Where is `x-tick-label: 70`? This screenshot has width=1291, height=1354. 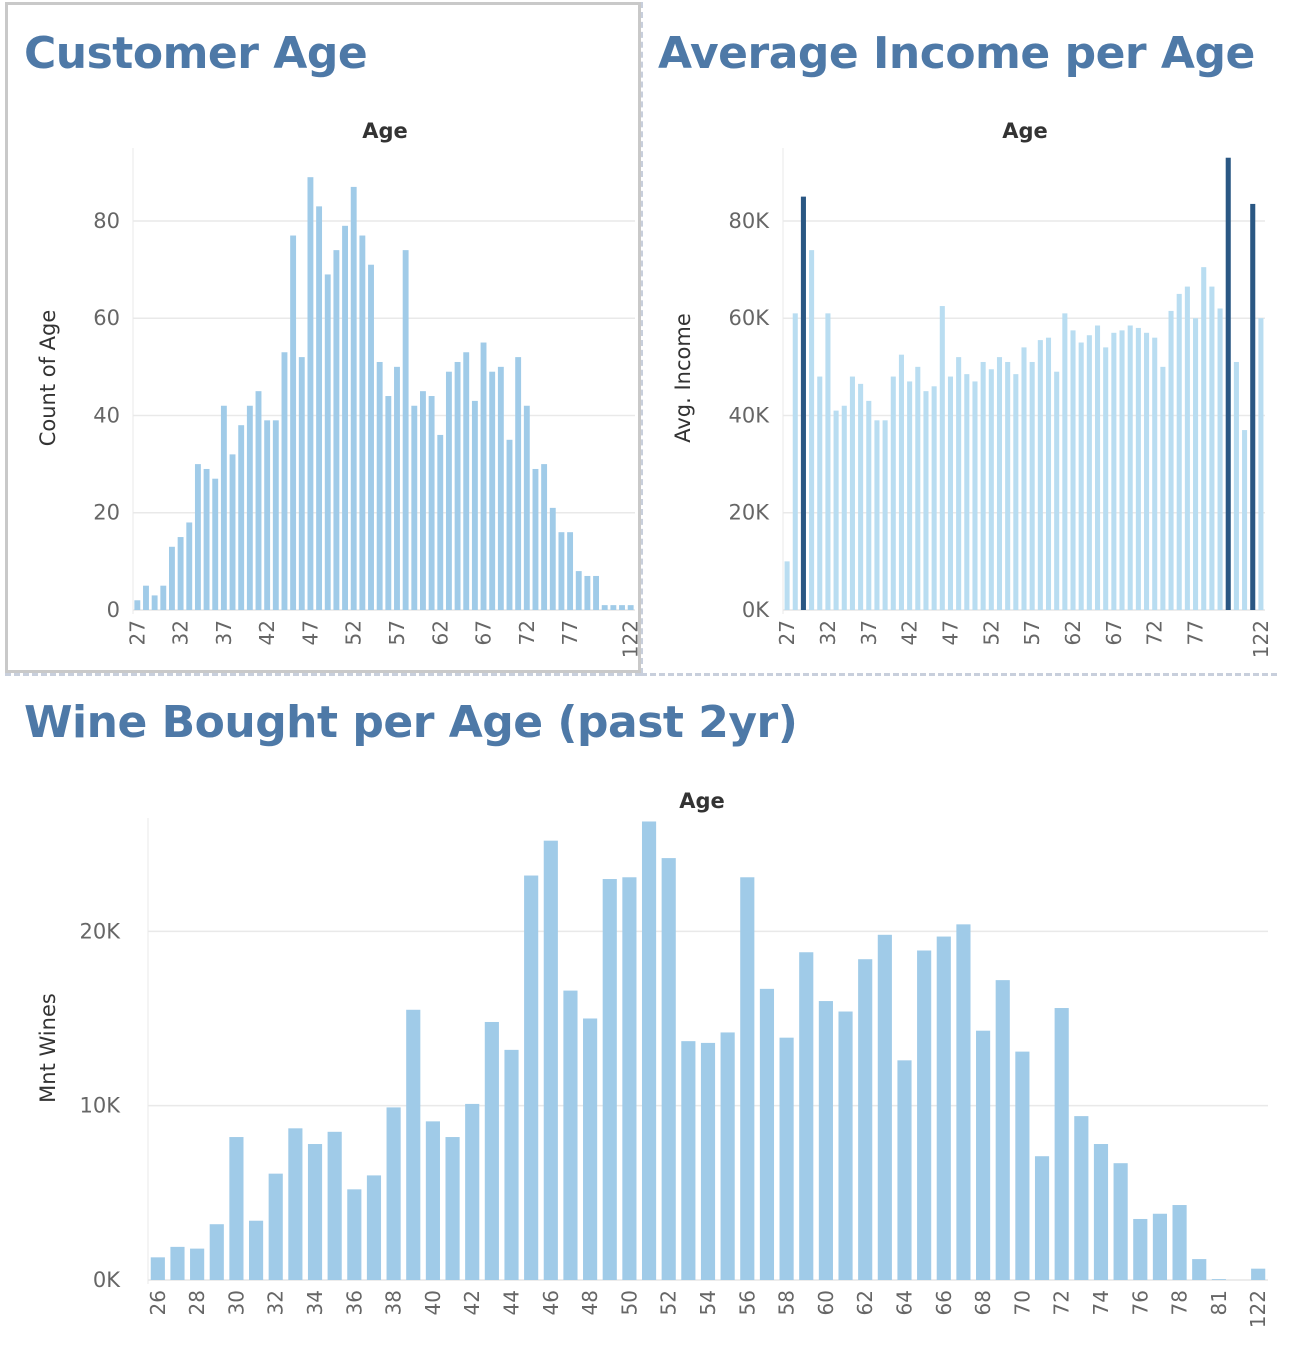 x-tick-label: 70 is located at coordinates (1022, 1302).